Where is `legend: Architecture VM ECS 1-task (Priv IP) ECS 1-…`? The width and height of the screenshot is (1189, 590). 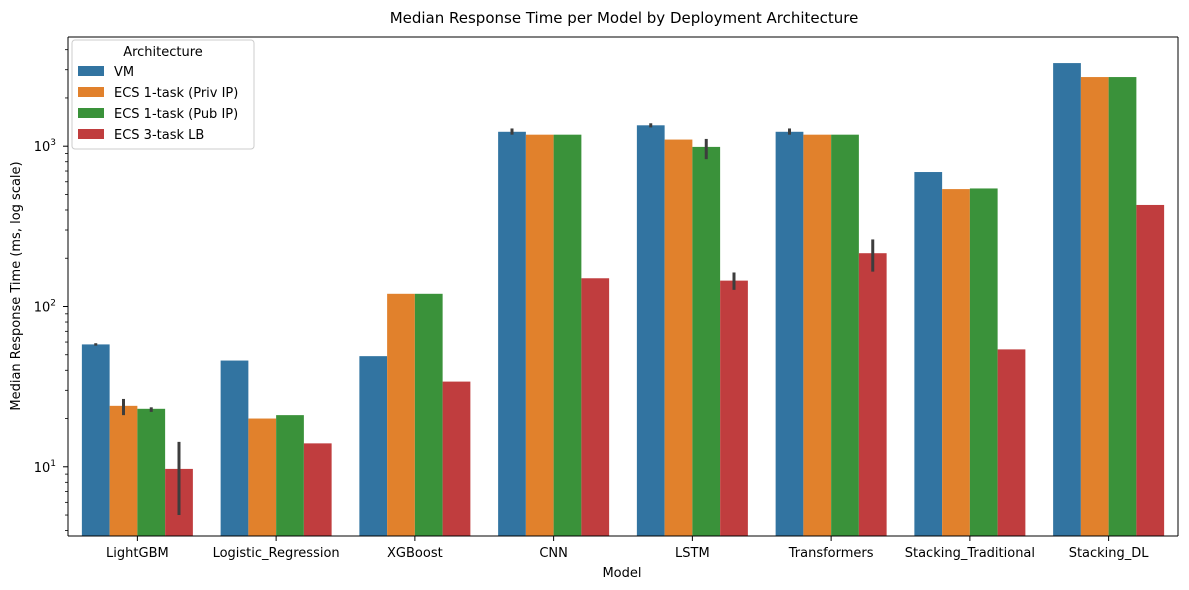 legend: Architecture VM ECS 1-task (Priv IP) ECS 1-… is located at coordinates (163, 94).